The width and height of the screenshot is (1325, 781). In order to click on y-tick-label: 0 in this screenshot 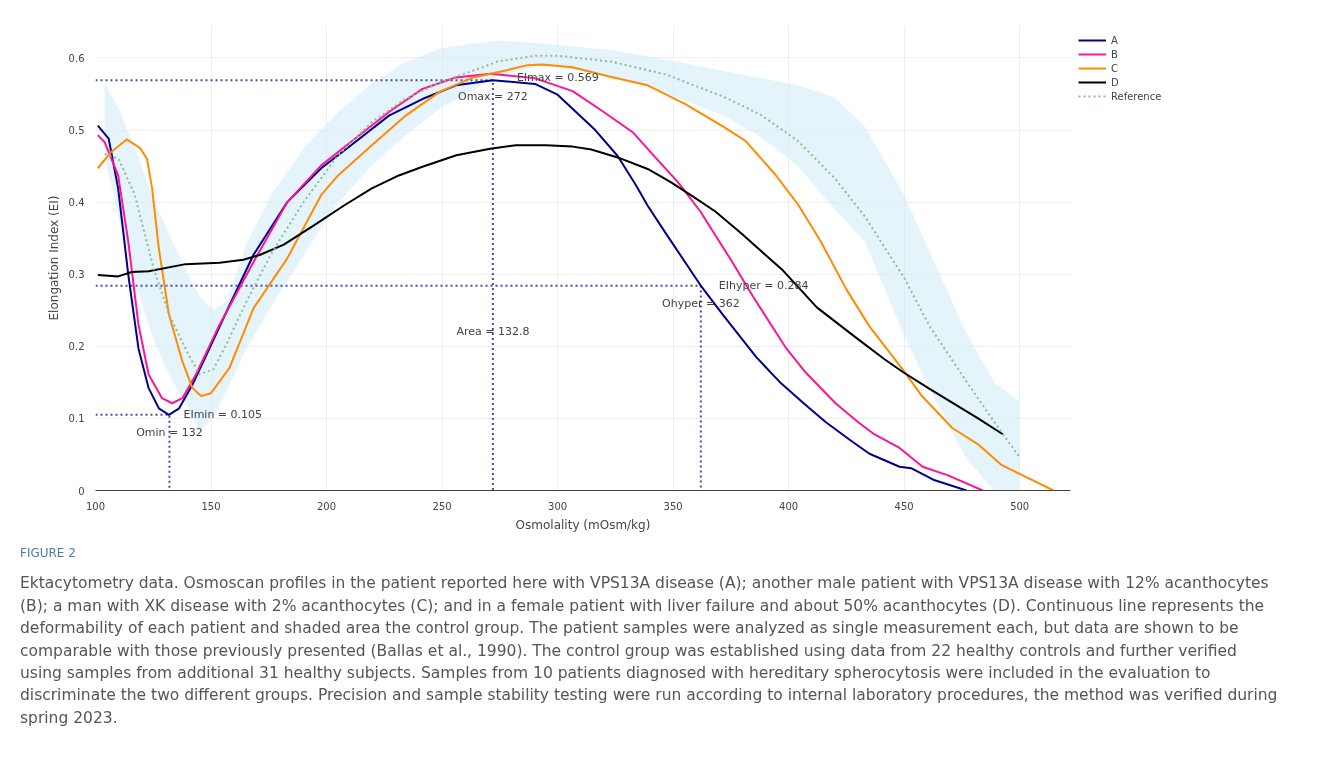, I will do `click(81, 491)`.